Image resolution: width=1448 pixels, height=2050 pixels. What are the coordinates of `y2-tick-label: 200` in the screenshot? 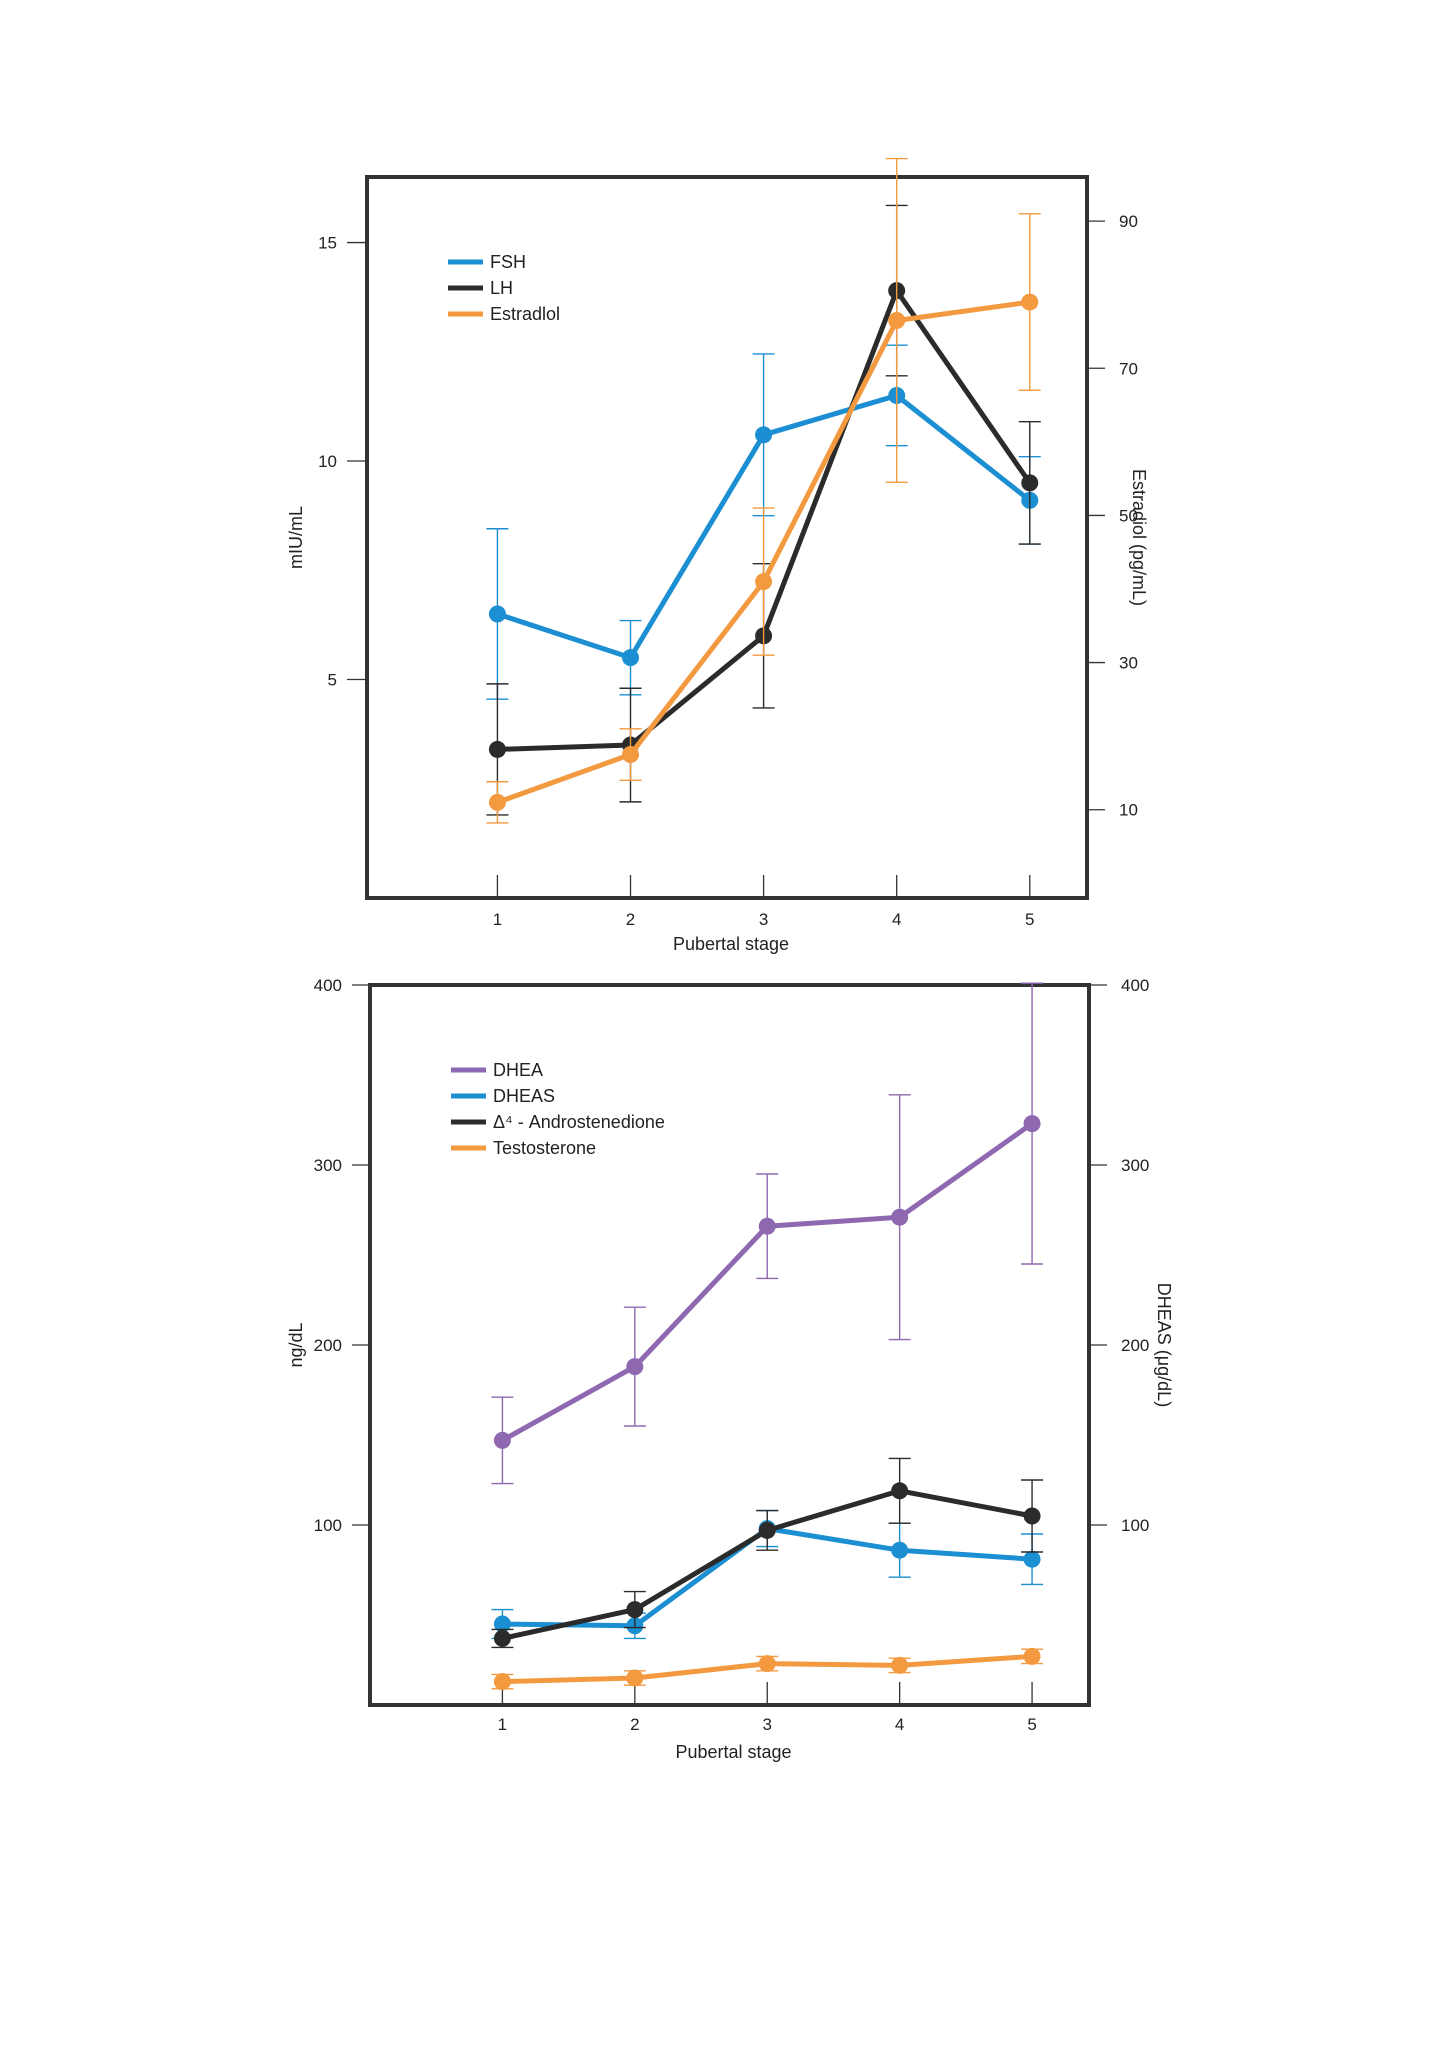 It's located at (1135, 1345).